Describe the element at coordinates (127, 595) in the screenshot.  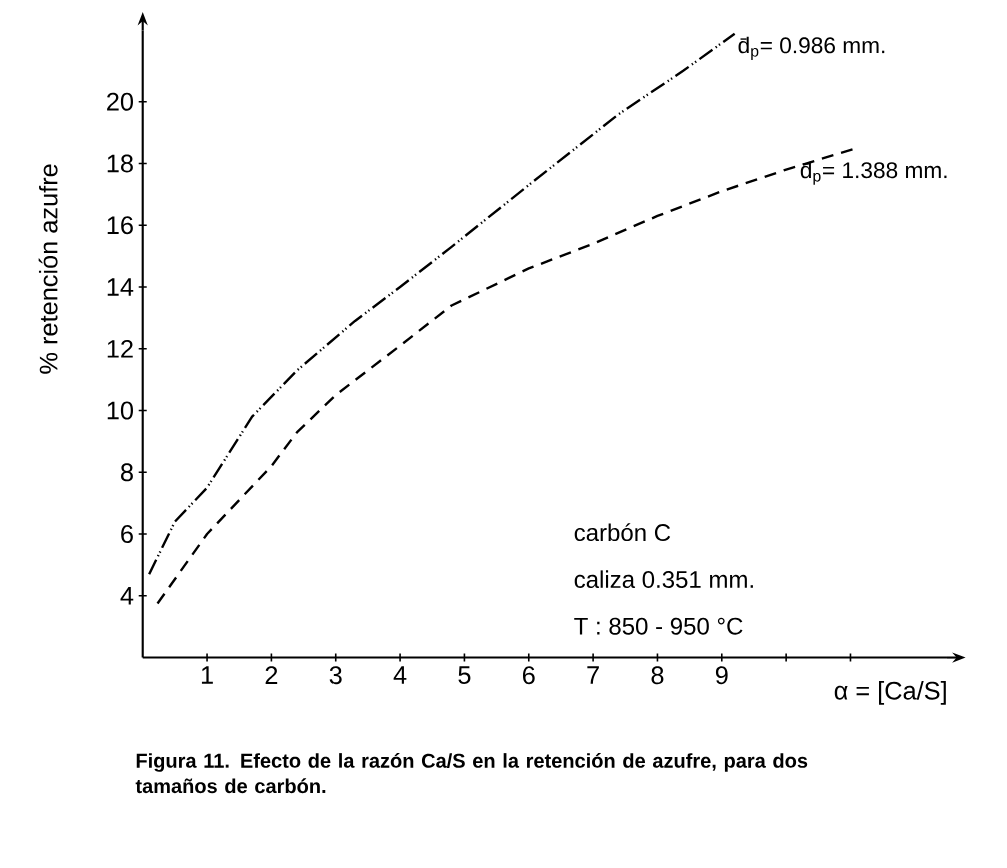
I see `y-tick-label: 4` at that location.